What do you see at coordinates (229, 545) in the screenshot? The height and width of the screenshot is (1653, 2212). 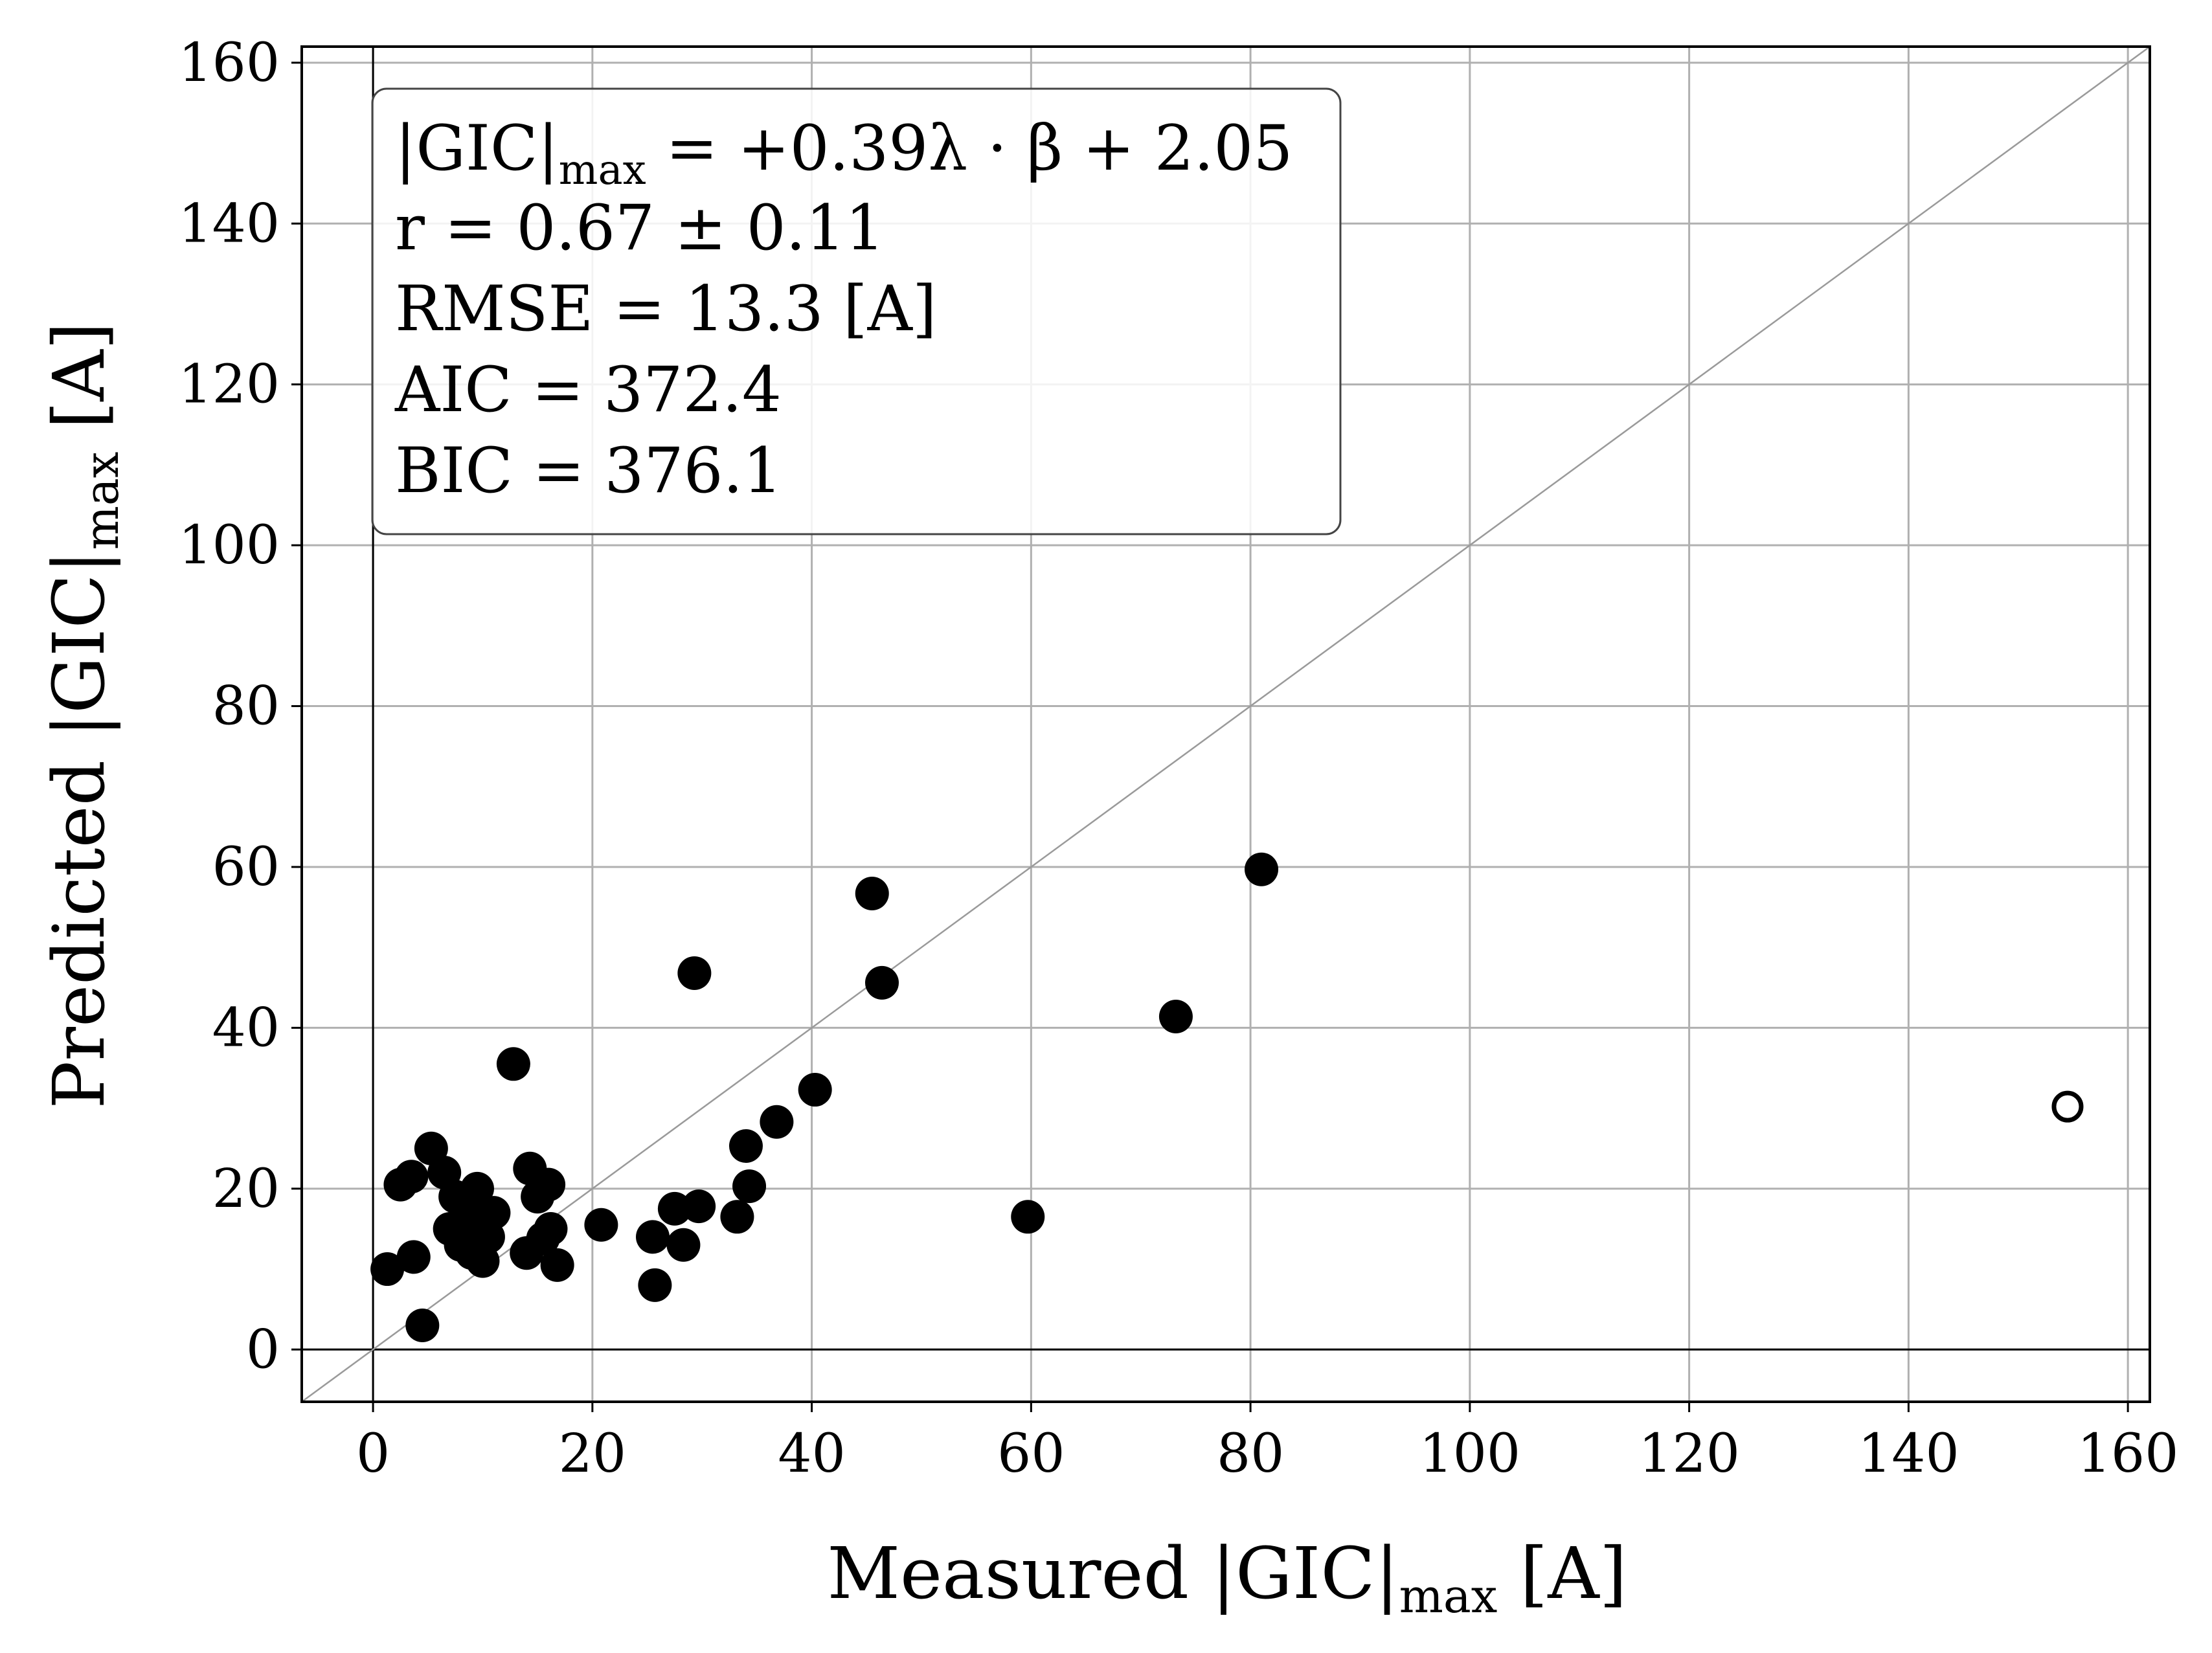 I see `y-tick-label: 100` at bounding box center [229, 545].